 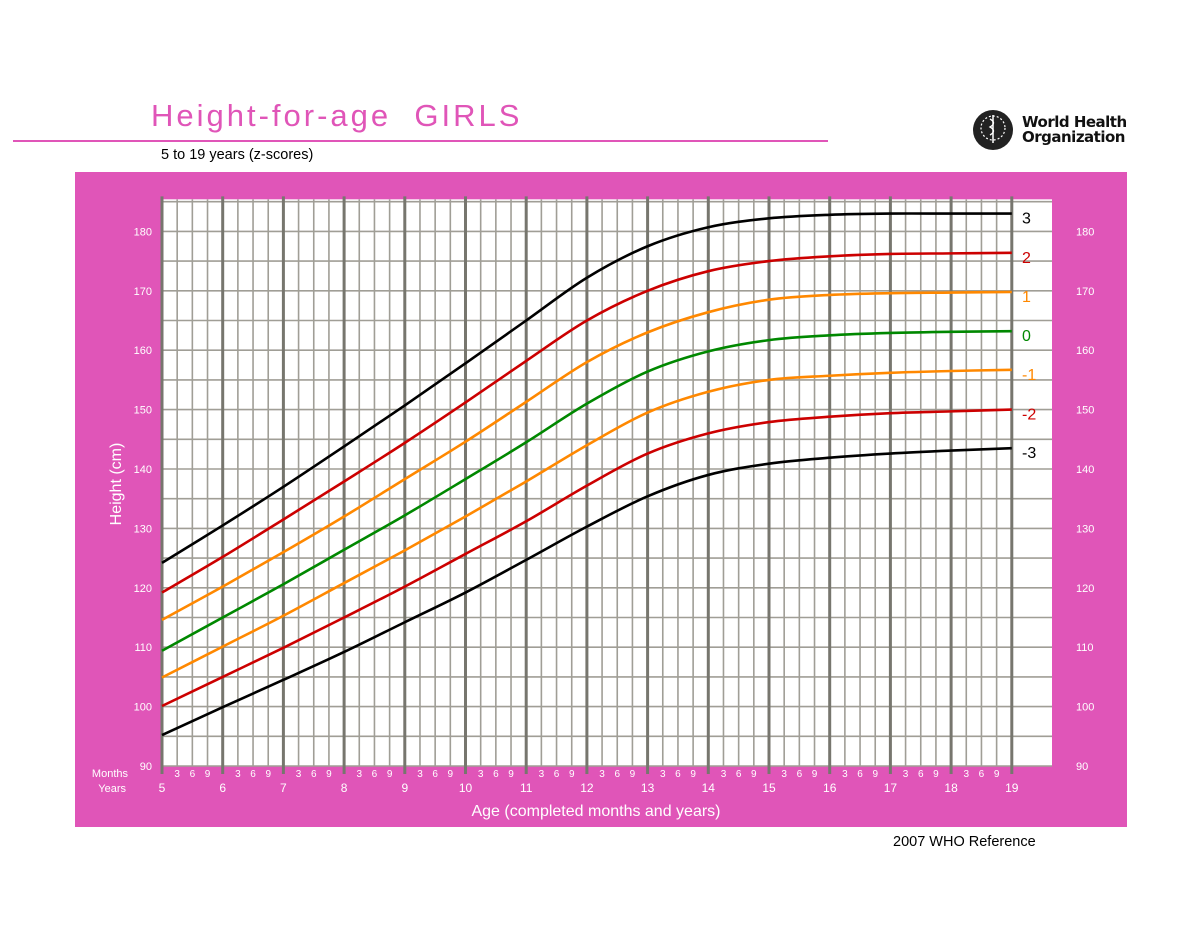 What do you see at coordinates (112, 789) in the screenshot?
I see `years-label: Years` at bounding box center [112, 789].